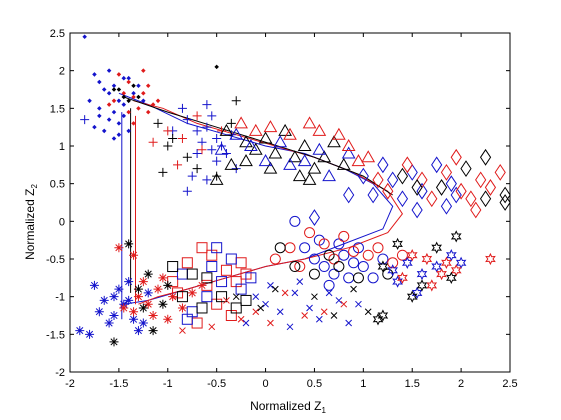 Image resolution: width=561 pixels, height=420 pixels. I want to click on series-star-black, so click(141, 293).